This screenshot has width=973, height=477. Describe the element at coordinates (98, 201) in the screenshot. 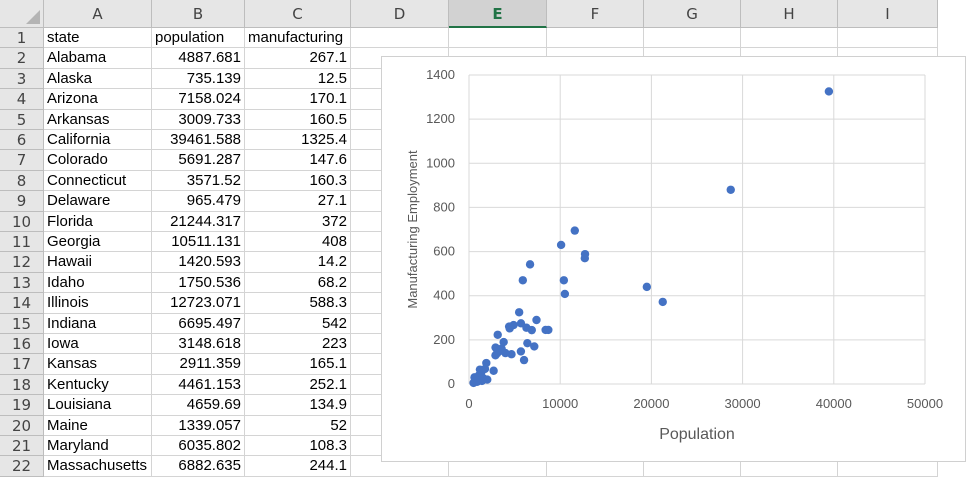

I see `cell-a9: Delaware` at that location.